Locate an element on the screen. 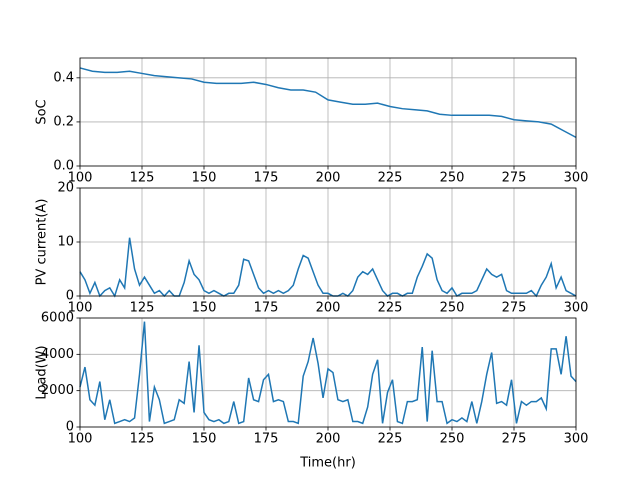 The height and width of the screenshot is (480, 640). y-tick-label: 0.4 is located at coordinates (63, 77).